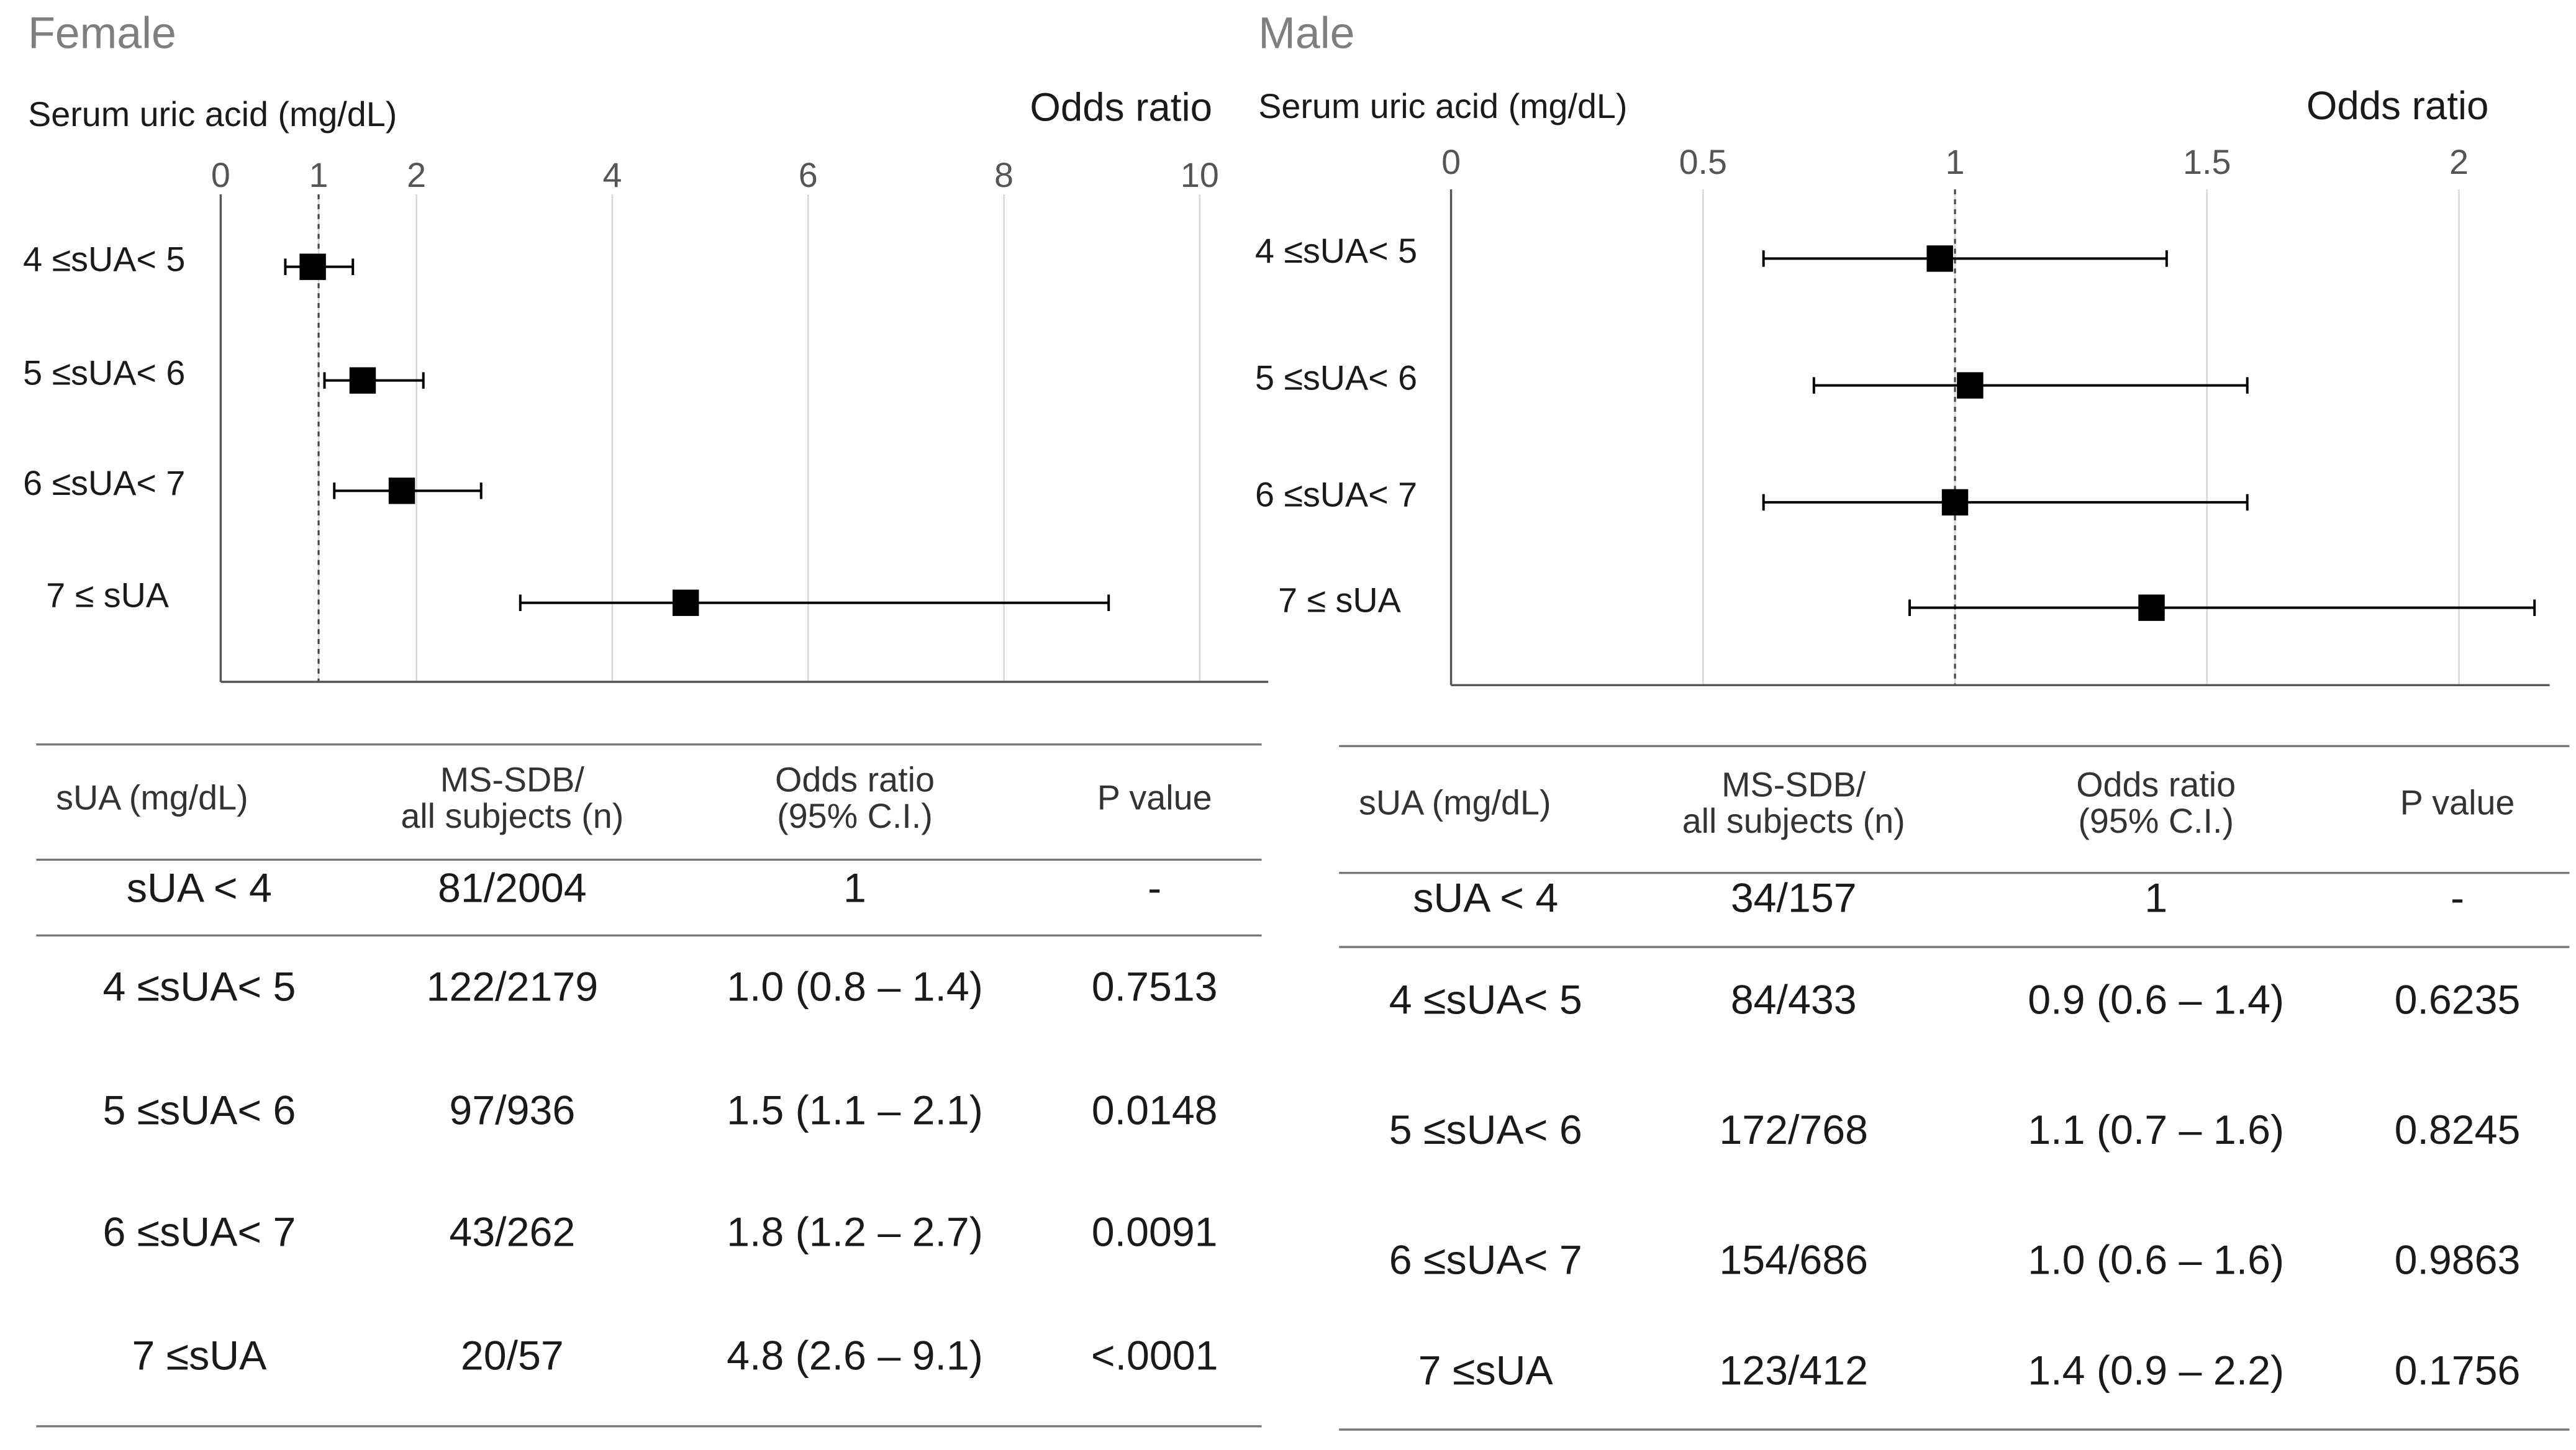 The height and width of the screenshot is (1450, 2576). What do you see at coordinates (1200, 175) in the screenshot?
I see `x-tick-label: 10` at bounding box center [1200, 175].